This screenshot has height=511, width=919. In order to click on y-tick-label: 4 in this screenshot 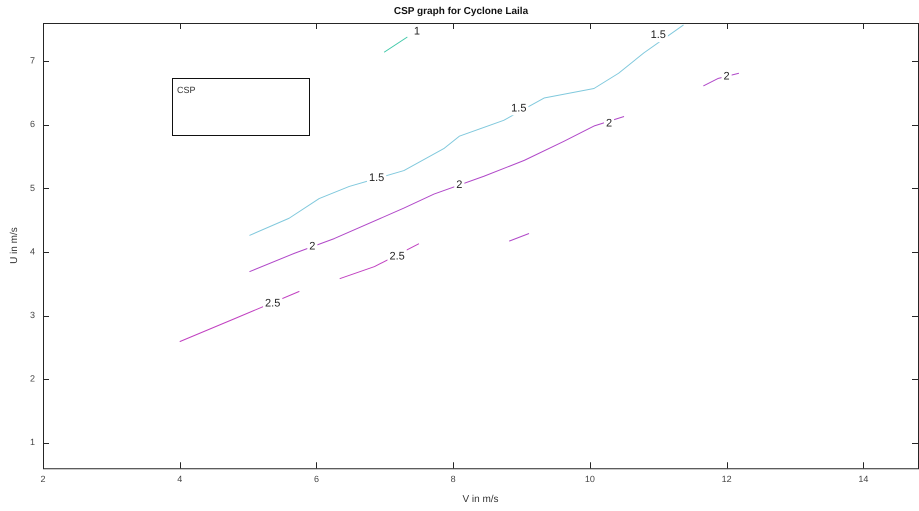, I will do `click(33, 251)`.